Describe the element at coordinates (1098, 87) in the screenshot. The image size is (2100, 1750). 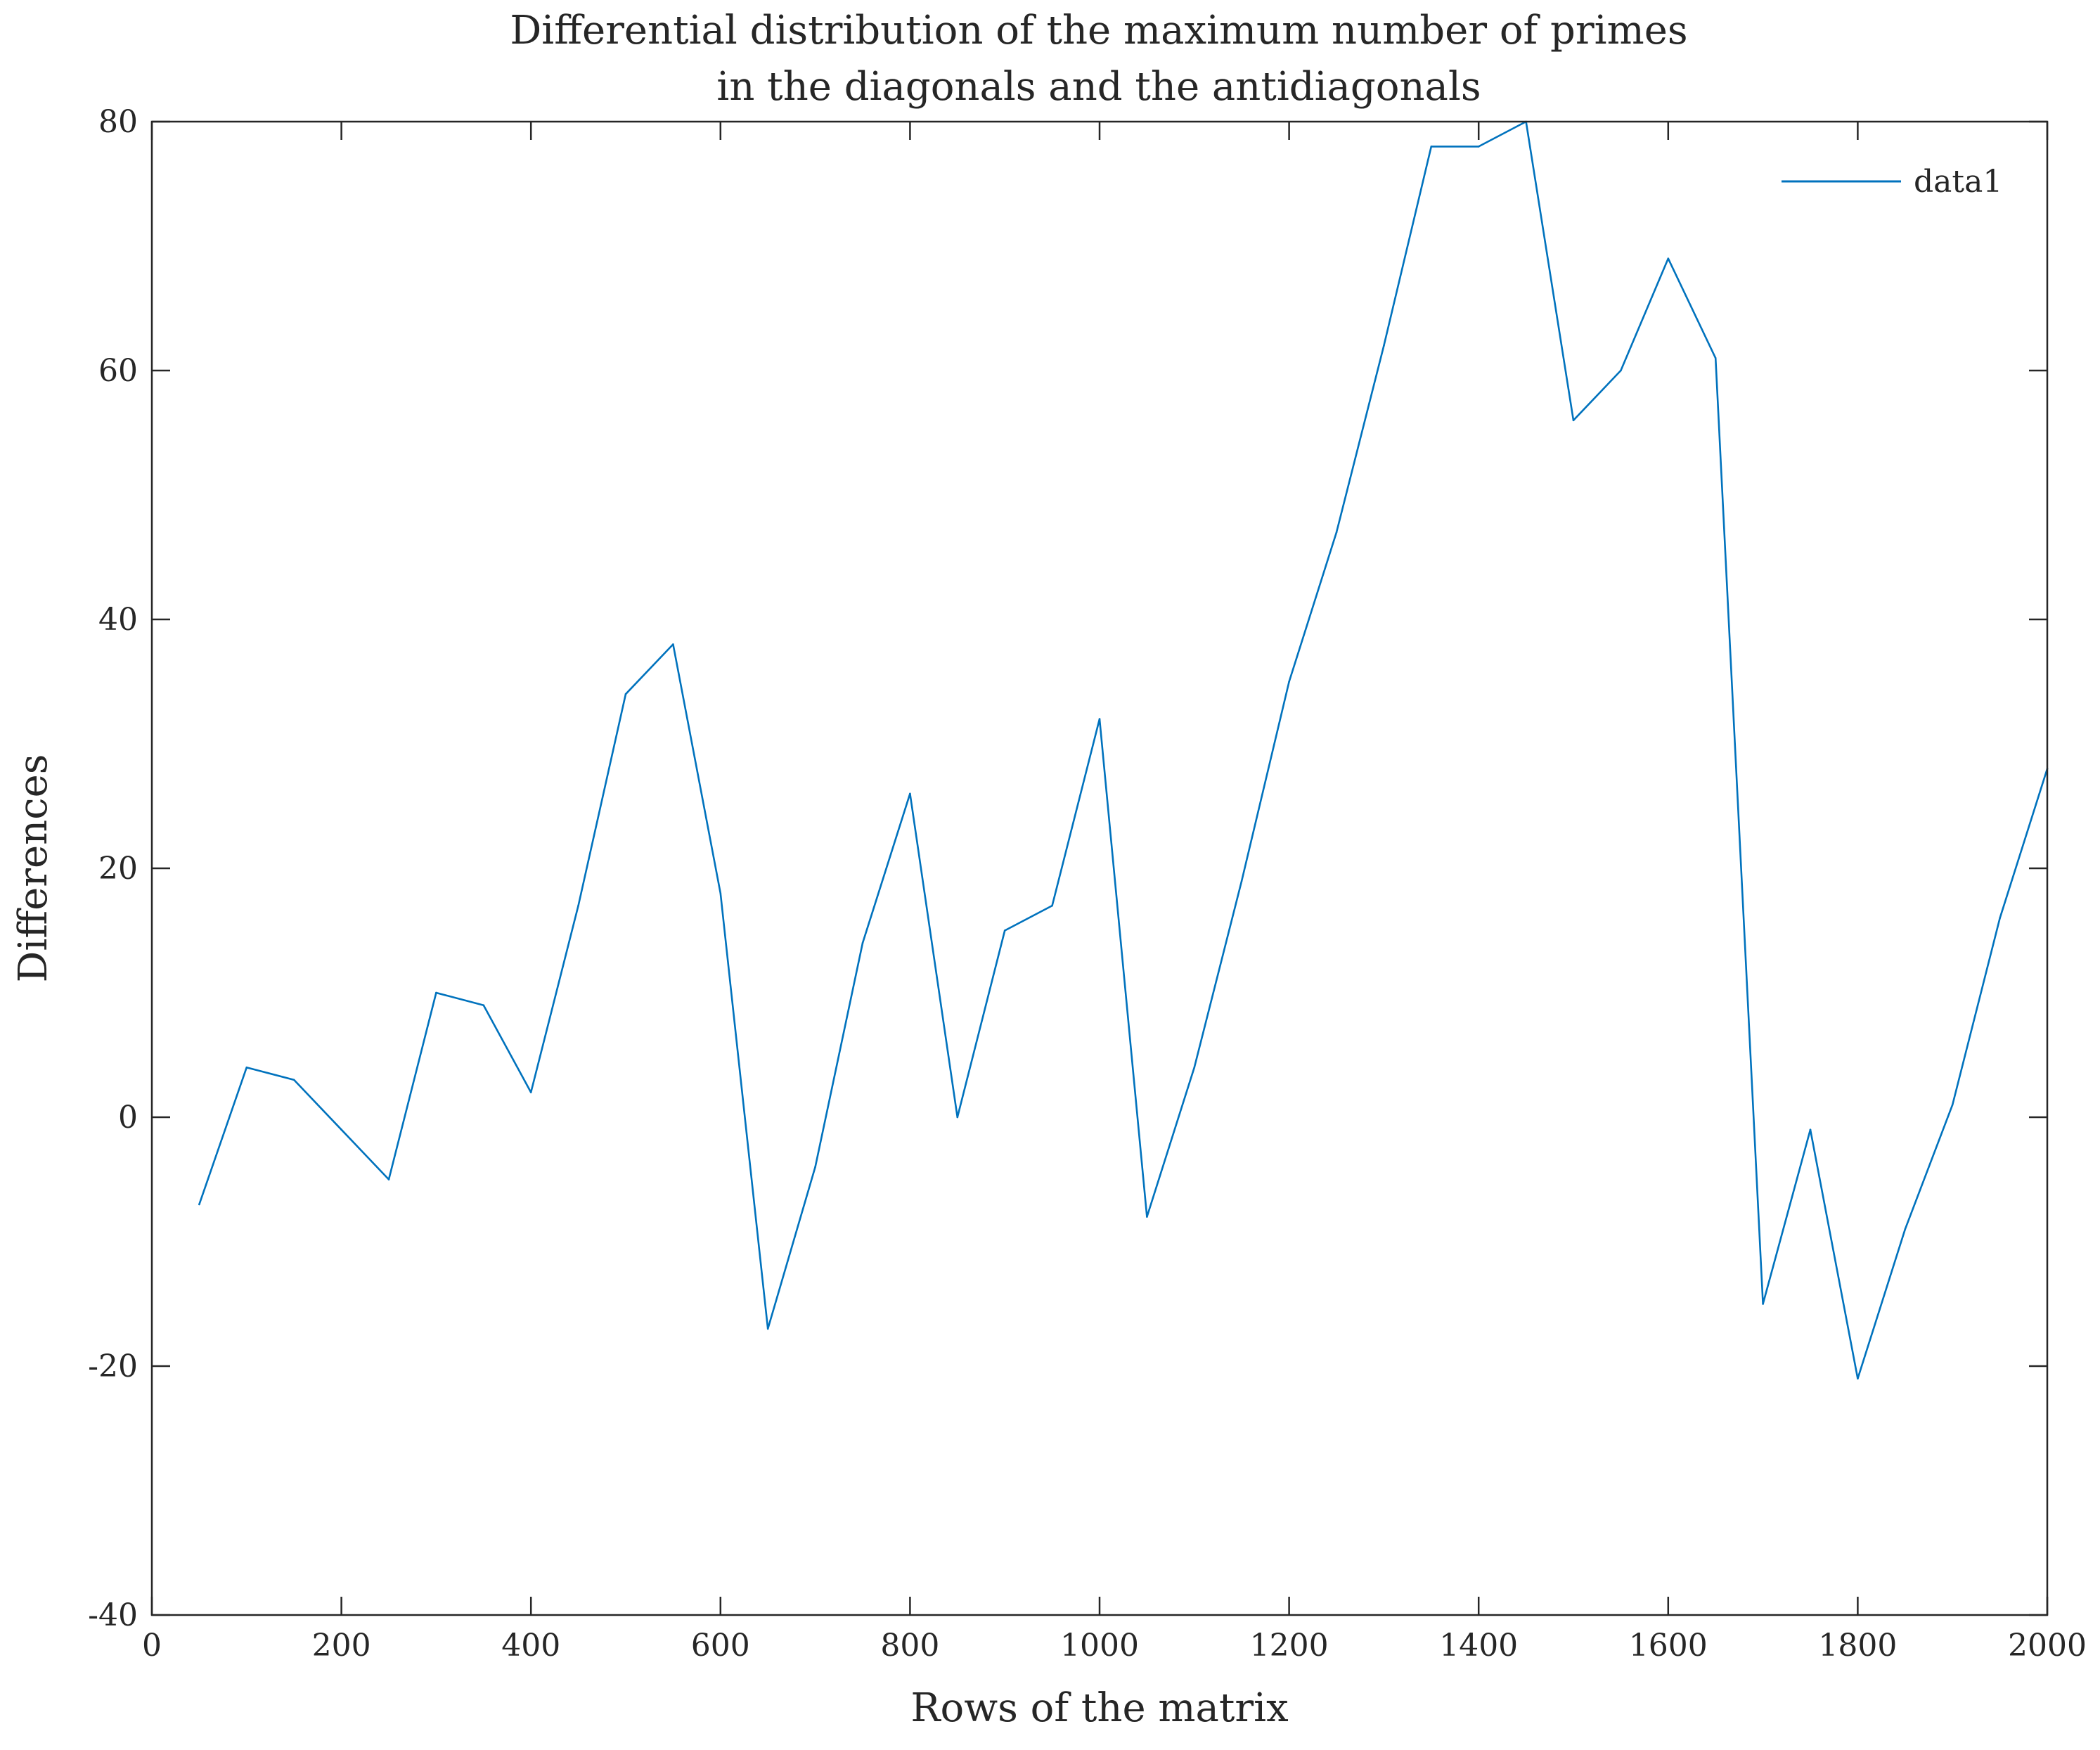
I see `chart-title-line-2: in the diagonals and the antidiagonals` at that location.